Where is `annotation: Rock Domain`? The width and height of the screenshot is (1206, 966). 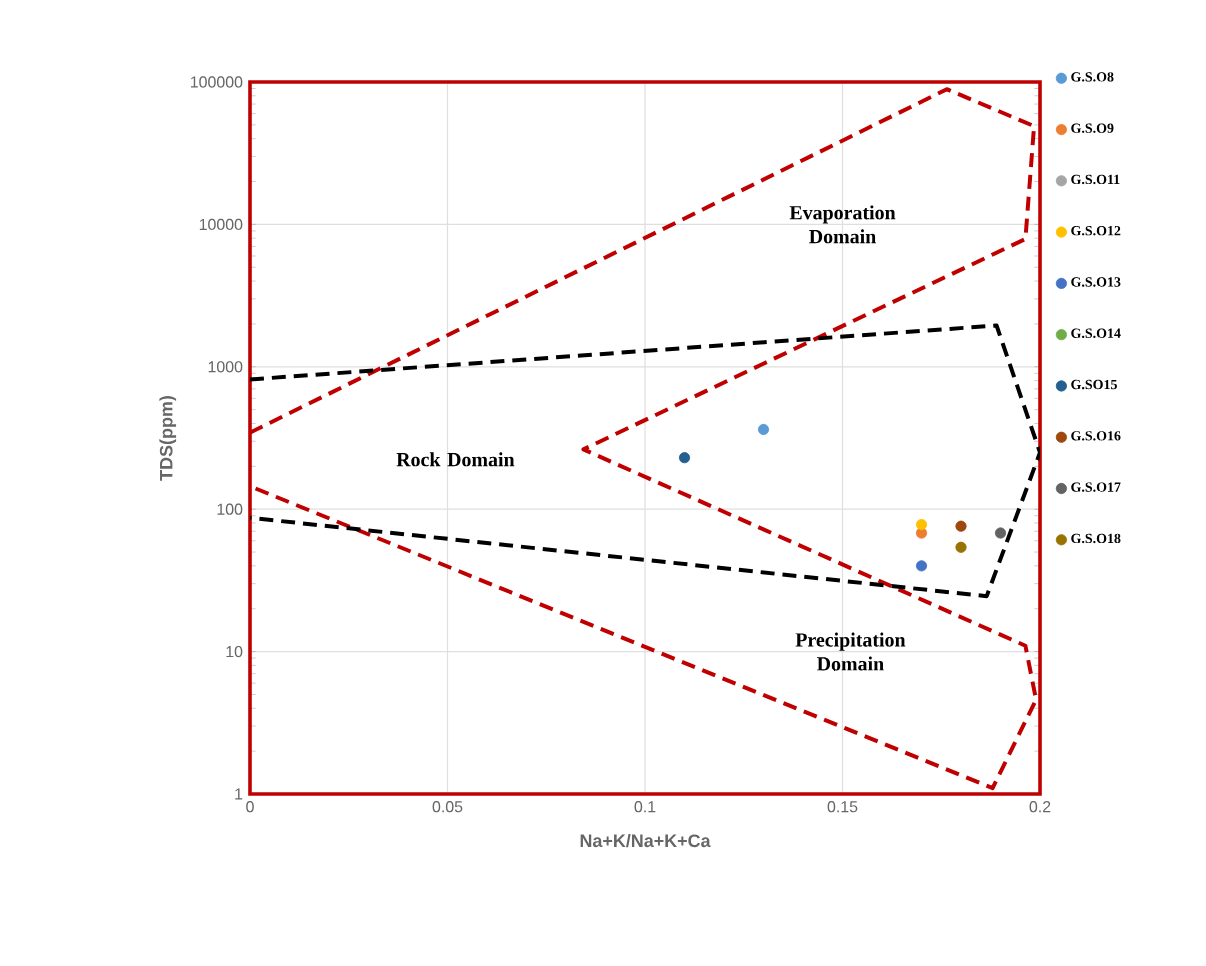
annotation: Rock Domain is located at coordinates (455, 459).